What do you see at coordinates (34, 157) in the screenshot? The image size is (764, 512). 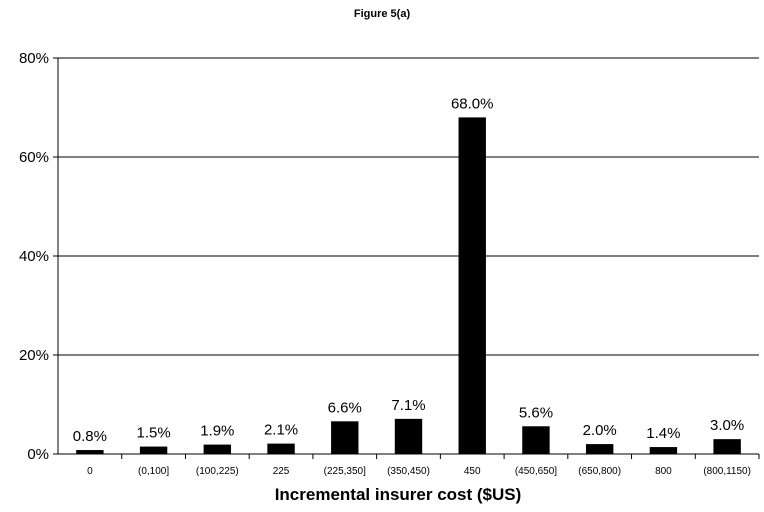 I see `y-tick-label: 60%` at bounding box center [34, 157].